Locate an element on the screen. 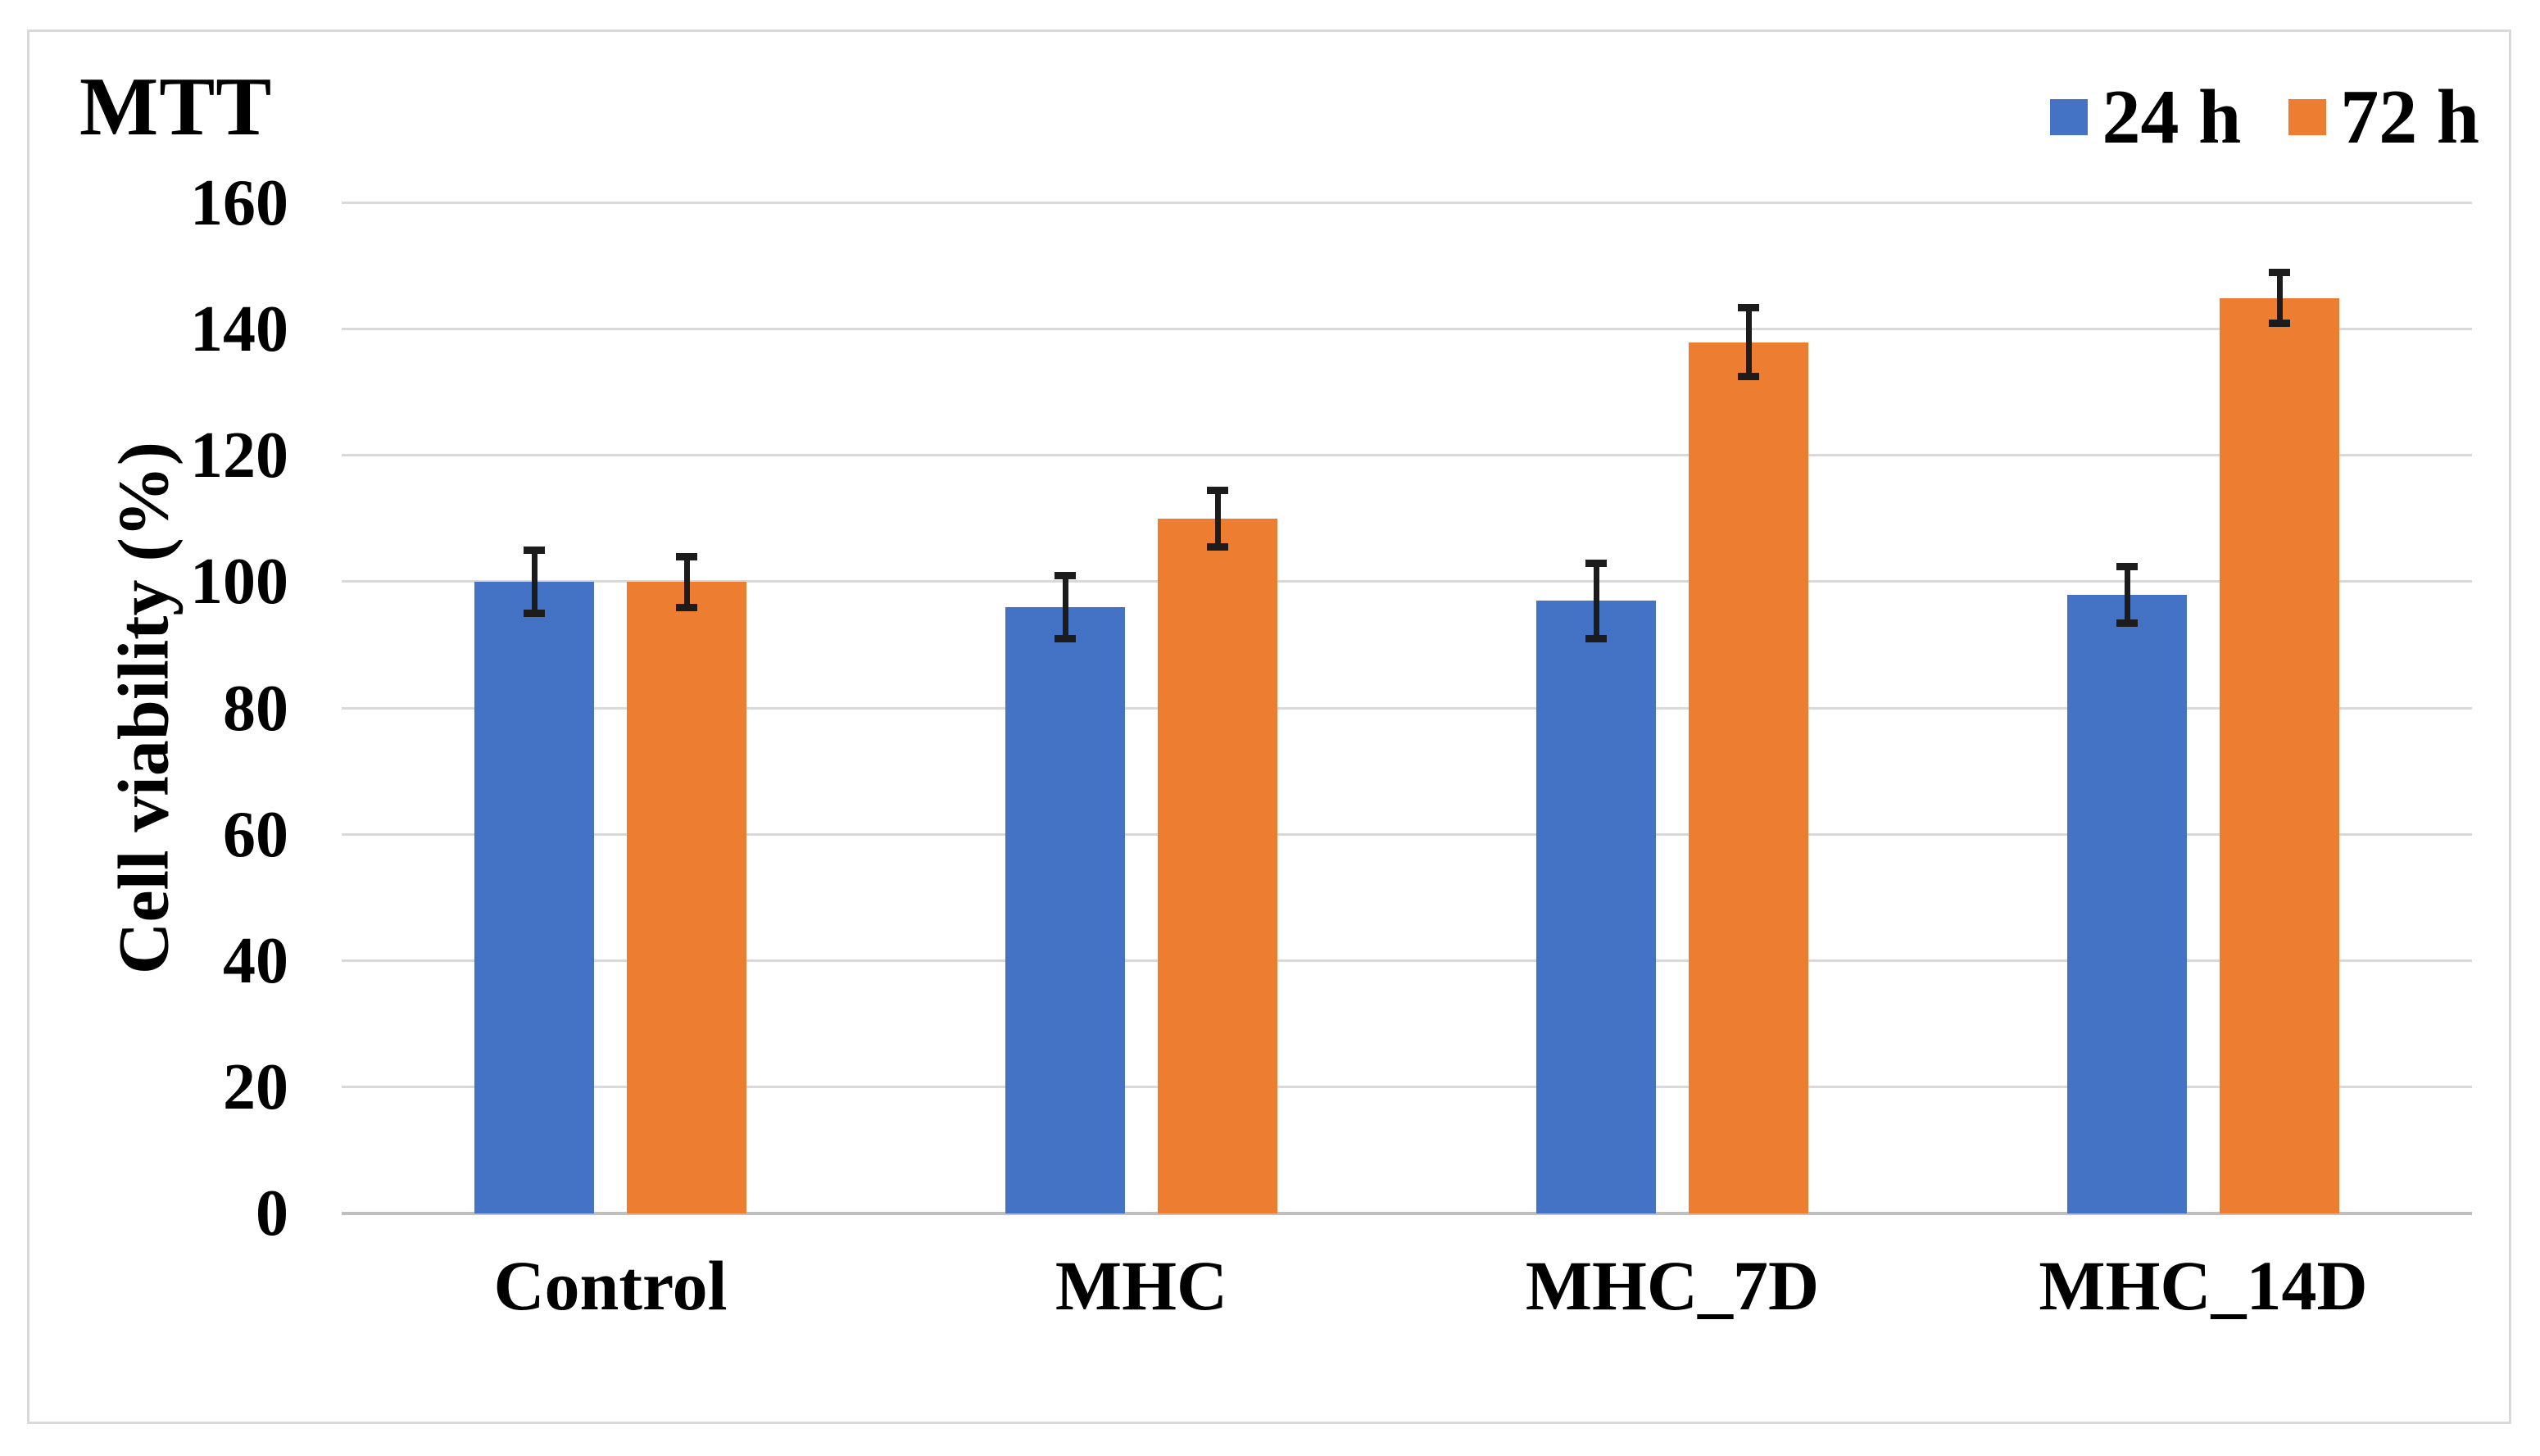 The height and width of the screenshot is (1456, 2540). bar-72-h-mhc-7d is located at coordinates (1748, 778).